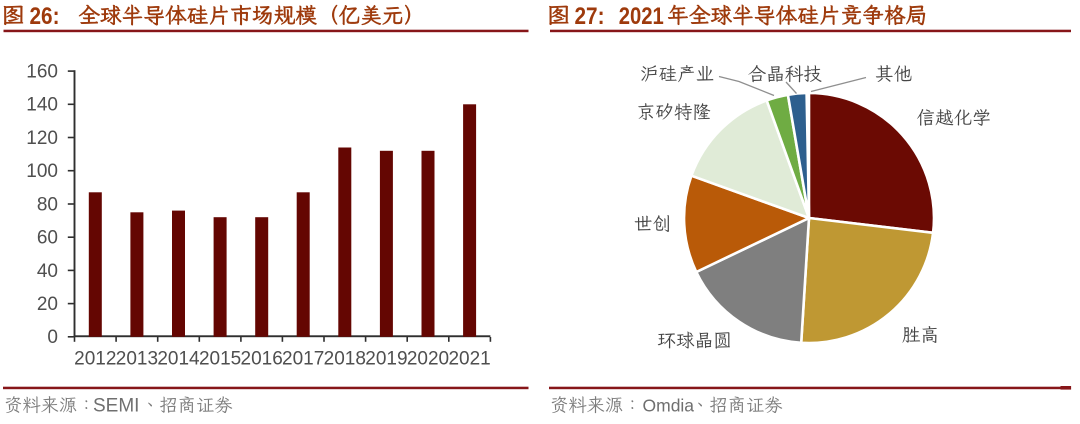  What do you see at coordinates (95, 359) in the screenshot?
I see `svg-text: 2012` at bounding box center [95, 359].